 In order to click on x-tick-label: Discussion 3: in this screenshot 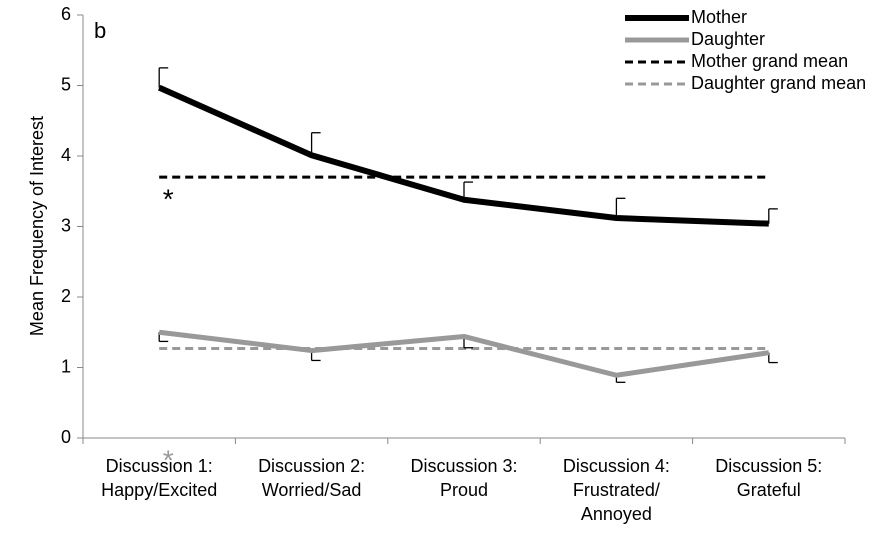, I will do `click(463, 466)`.